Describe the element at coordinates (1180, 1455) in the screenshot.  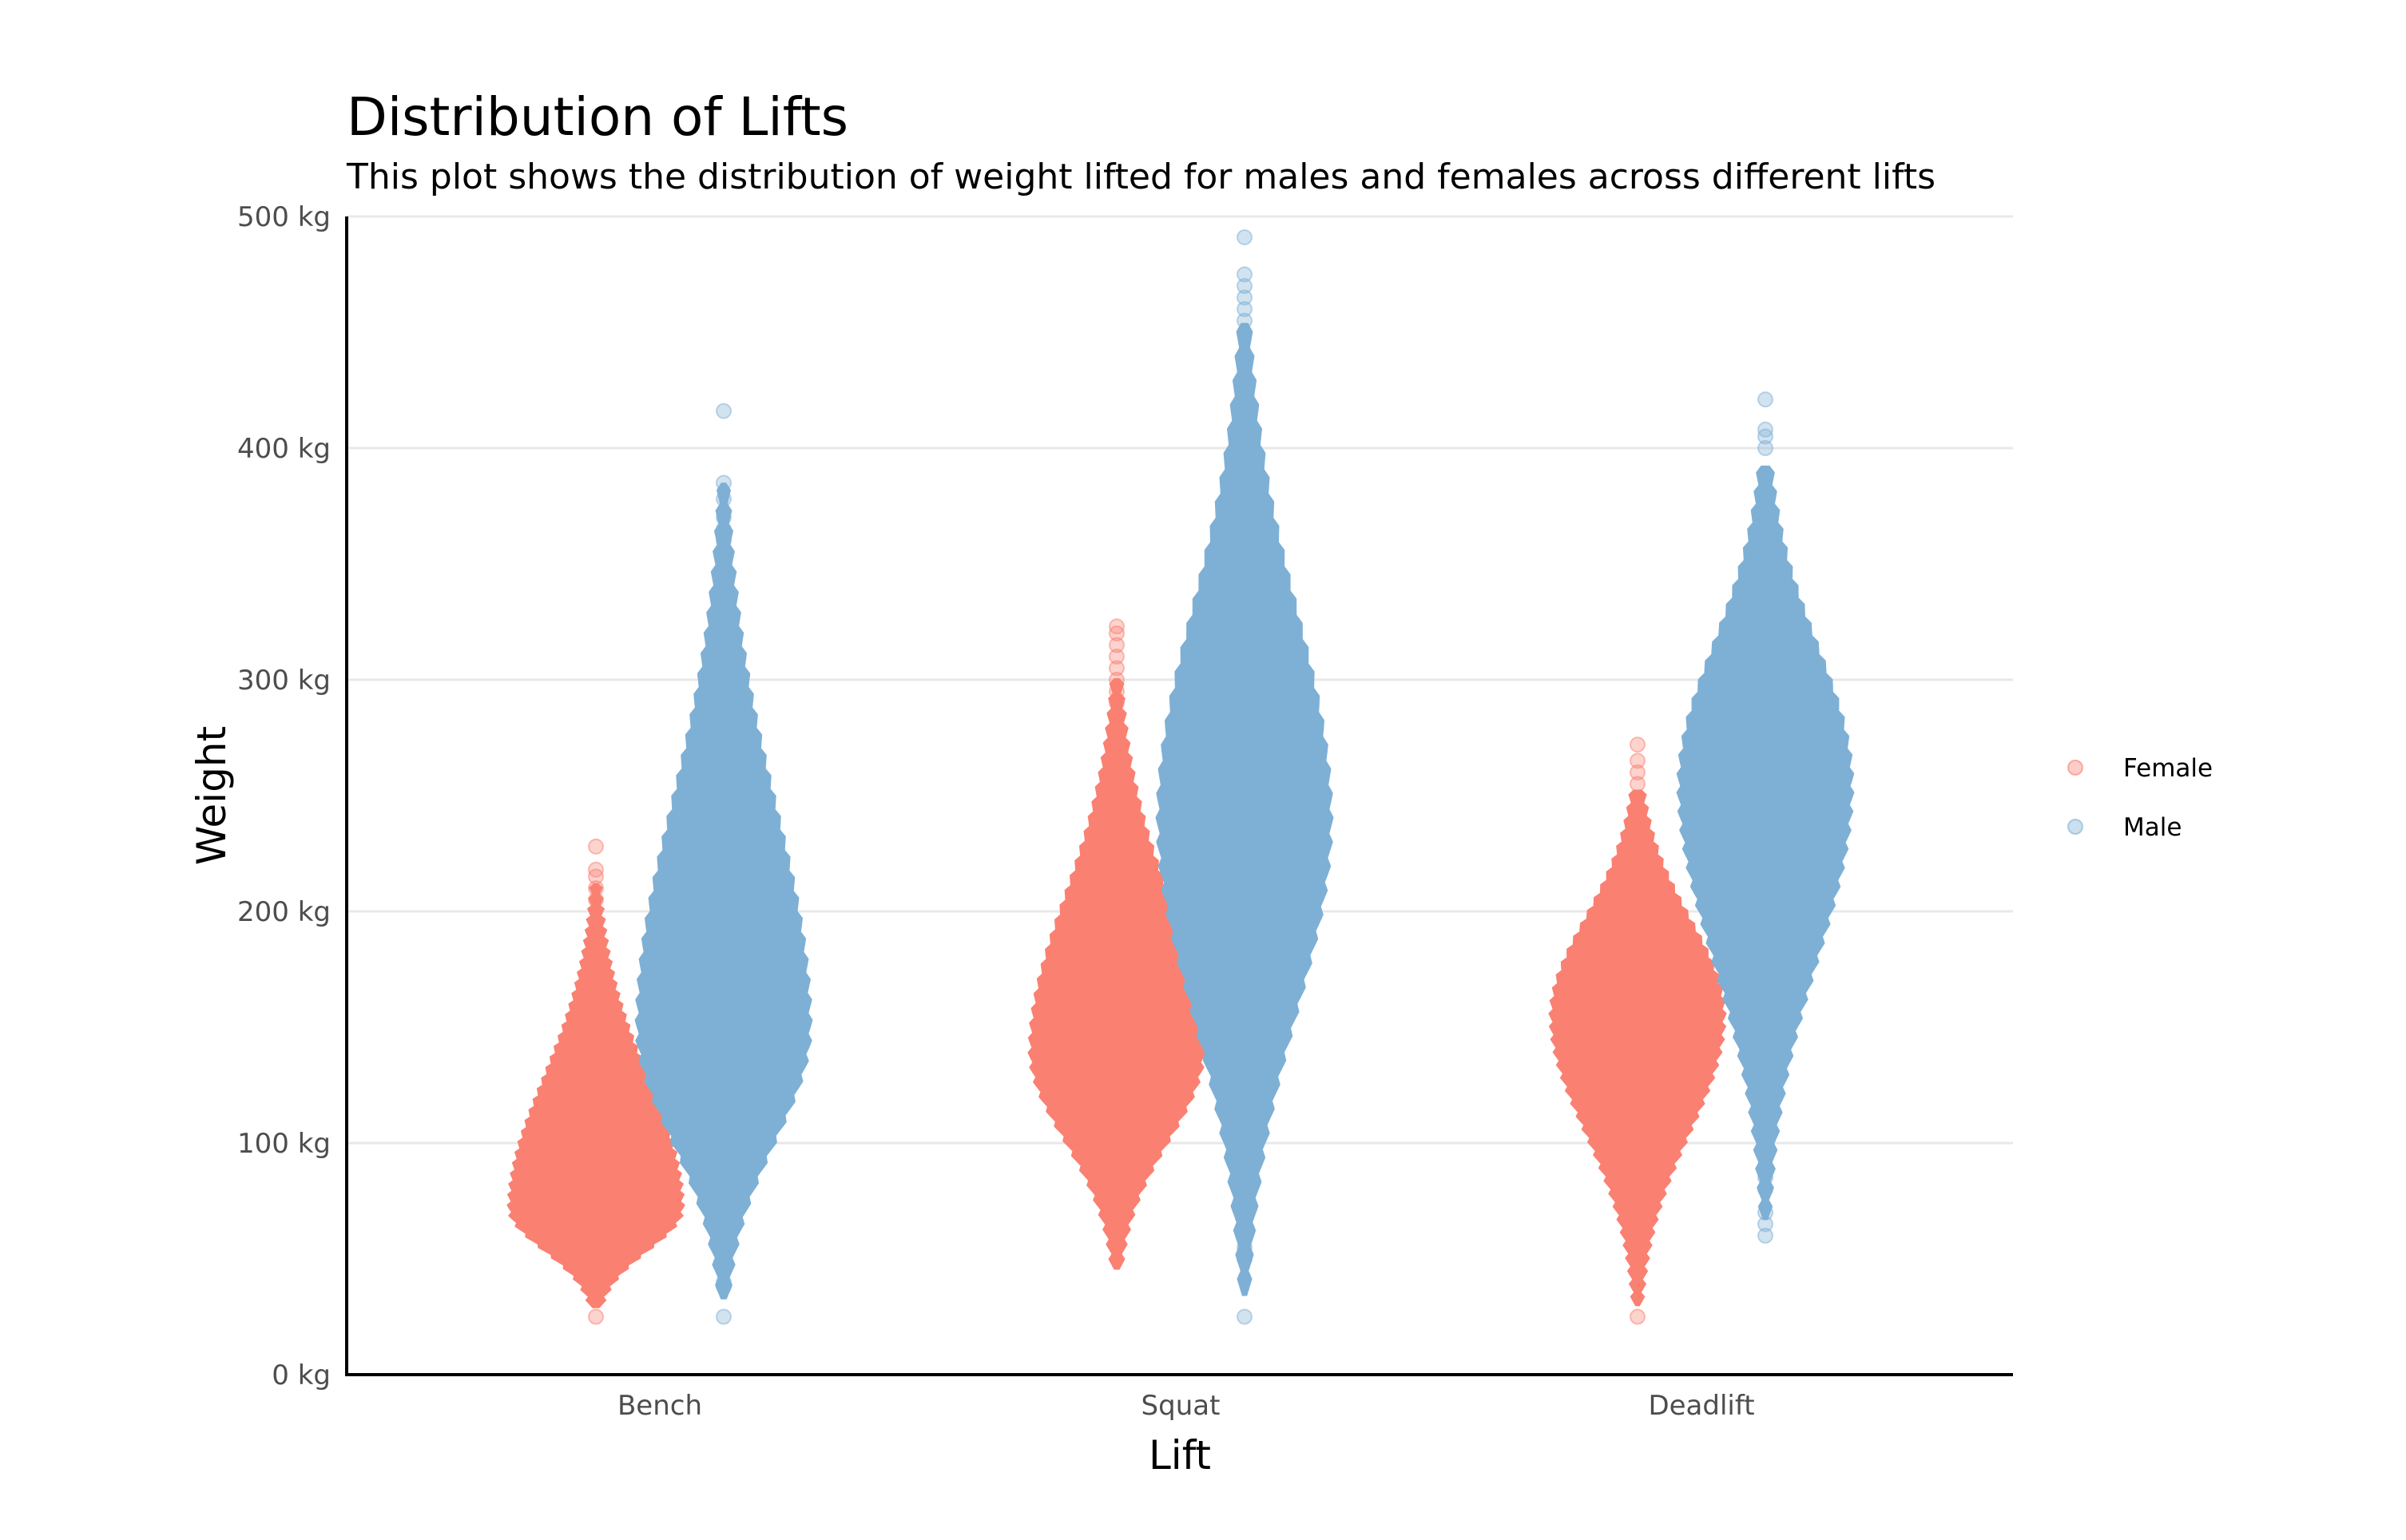
I see `x-axis-title: Lift` at that location.